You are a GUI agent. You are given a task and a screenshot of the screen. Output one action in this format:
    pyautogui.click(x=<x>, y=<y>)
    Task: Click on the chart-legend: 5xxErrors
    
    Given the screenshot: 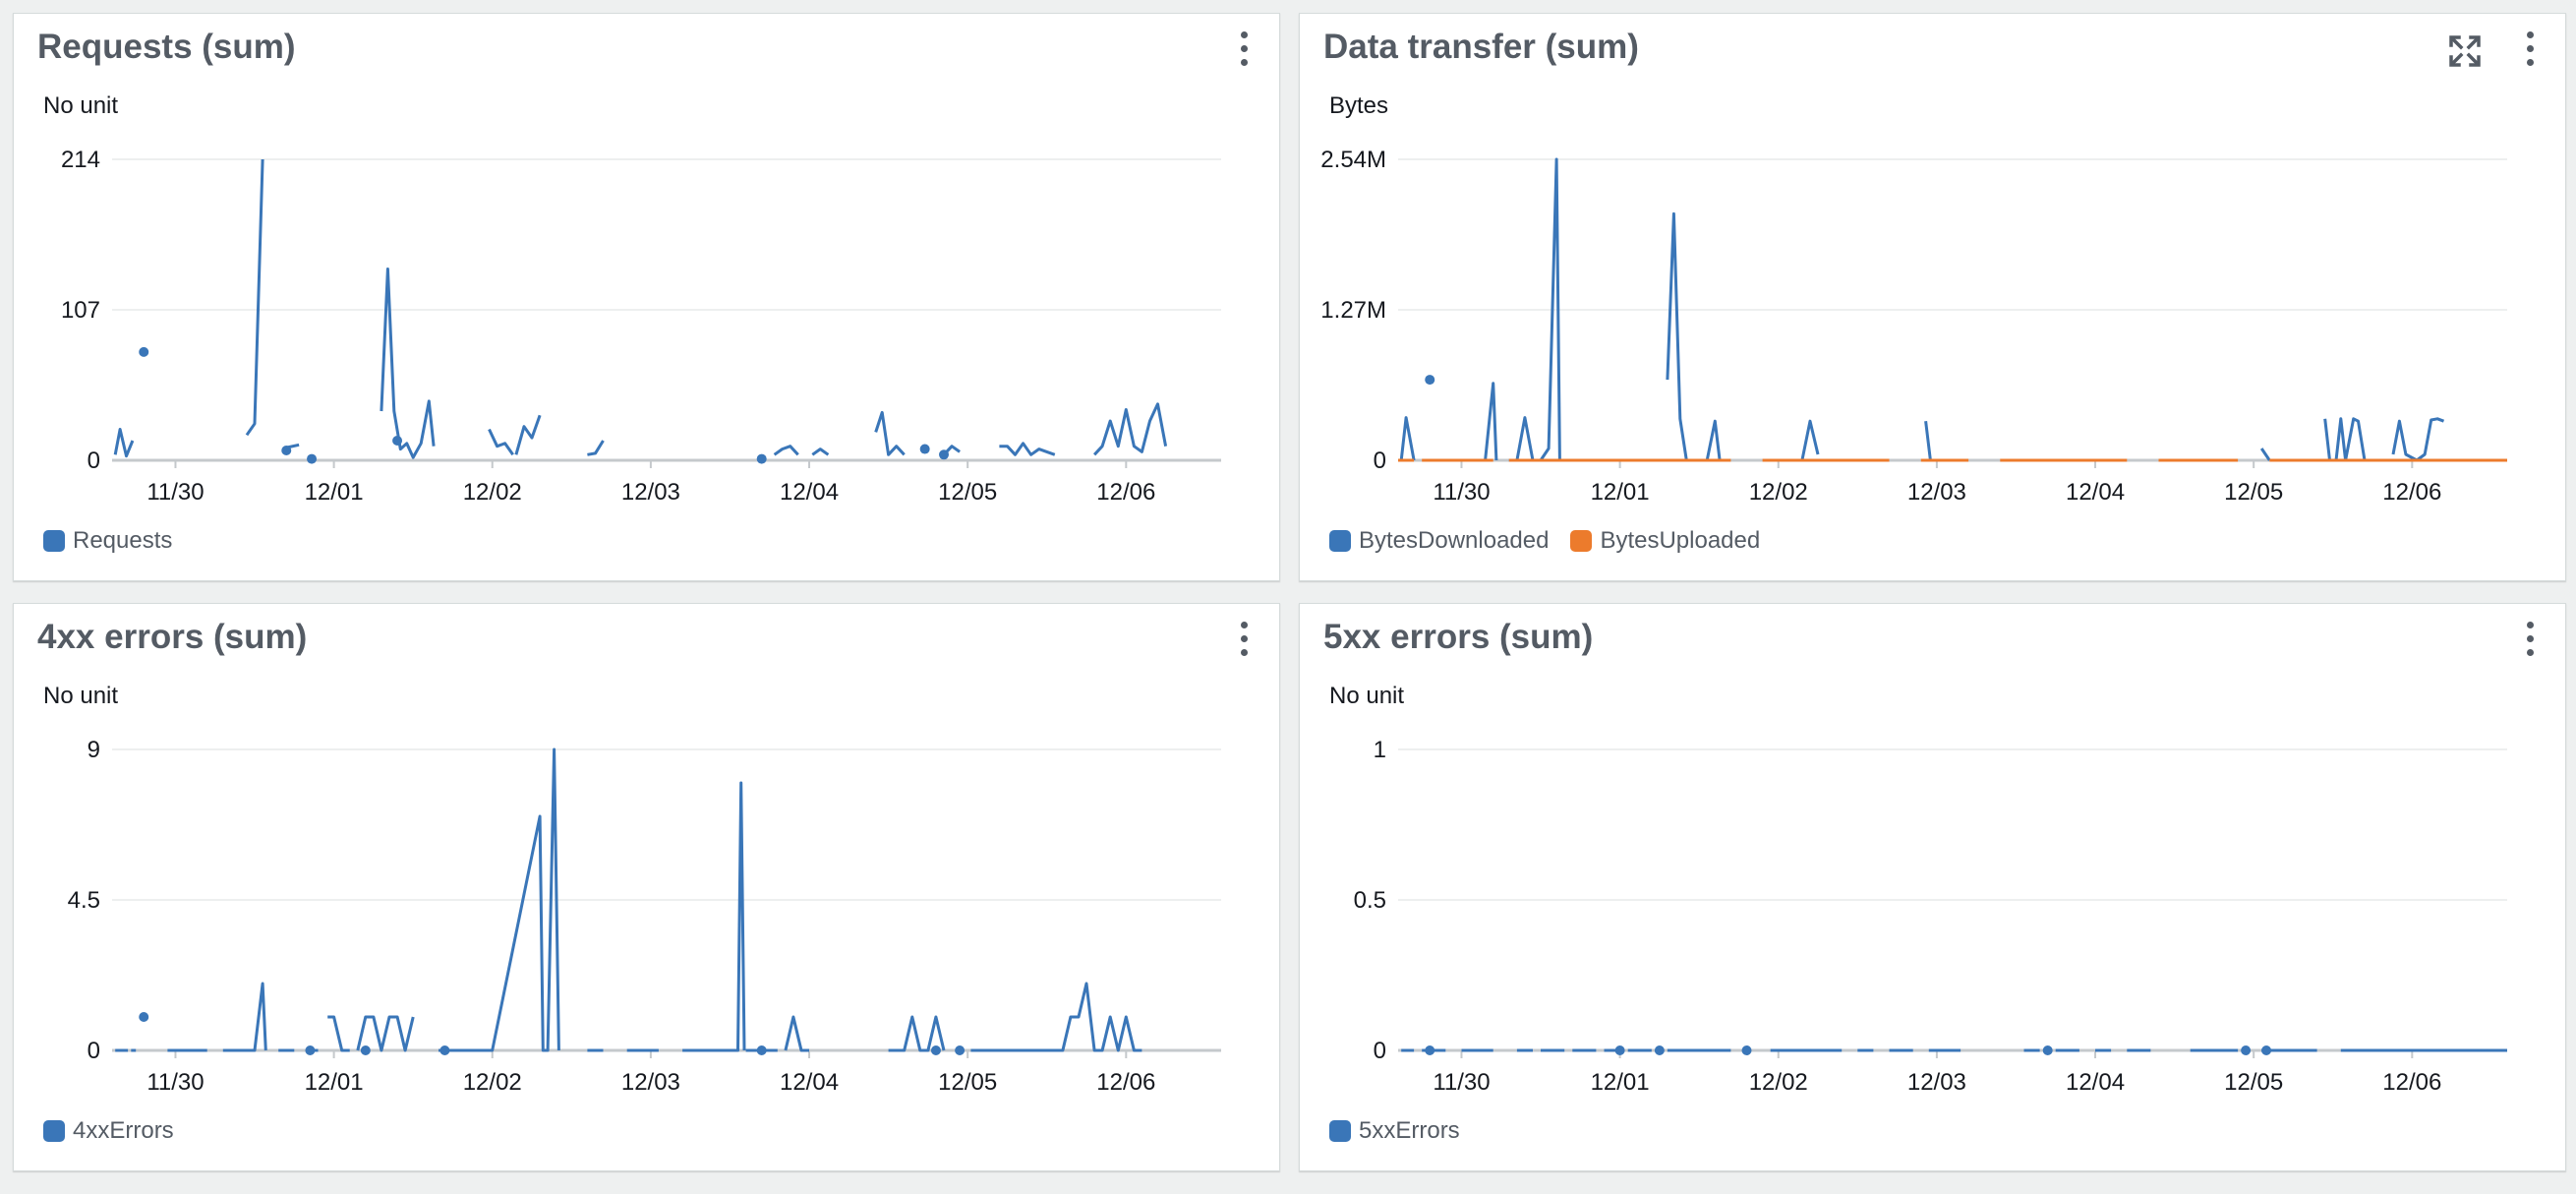 What is the action you would take?
    pyautogui.click(x=1394, y=1131)
    